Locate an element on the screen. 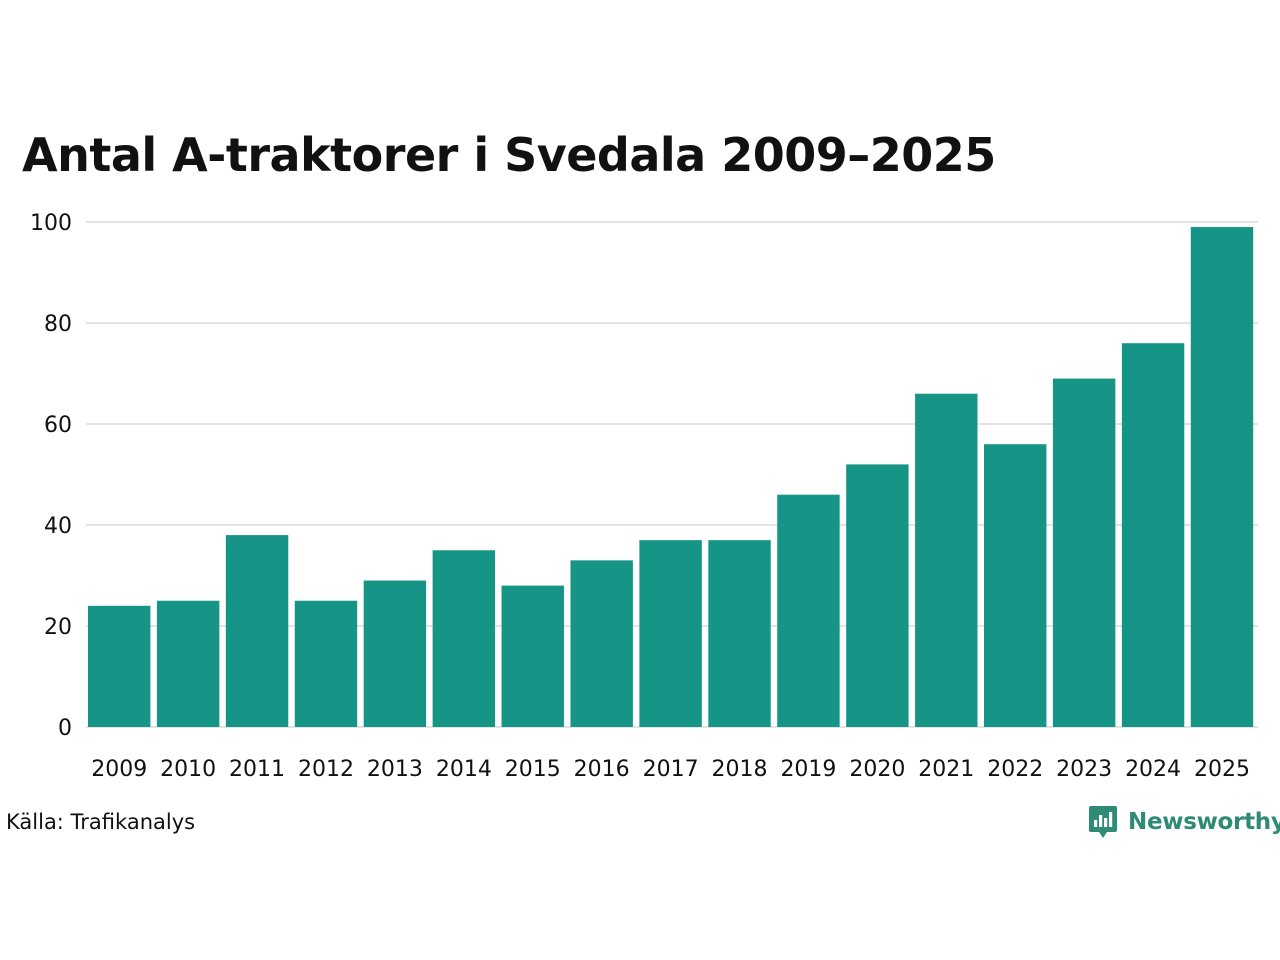 This screenshot has width=1280, height=960. bar-2017 is located at coordinates (670, 633).